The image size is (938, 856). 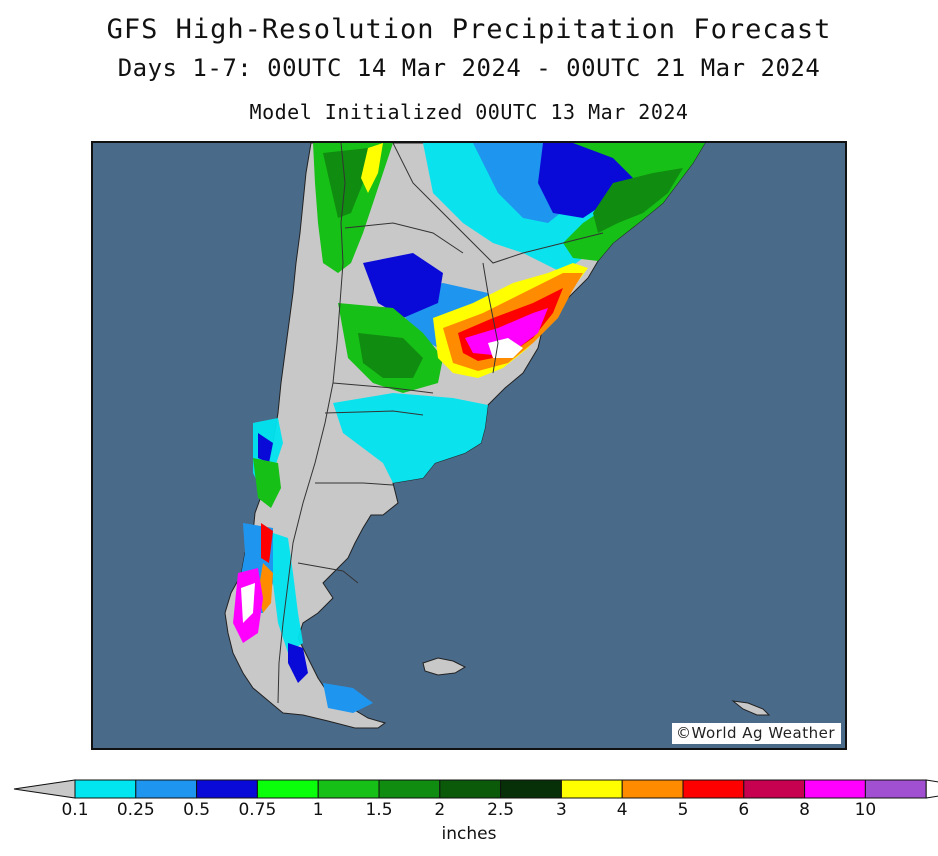 I want to click on land-south-georgia, so click(x=751, y=708).